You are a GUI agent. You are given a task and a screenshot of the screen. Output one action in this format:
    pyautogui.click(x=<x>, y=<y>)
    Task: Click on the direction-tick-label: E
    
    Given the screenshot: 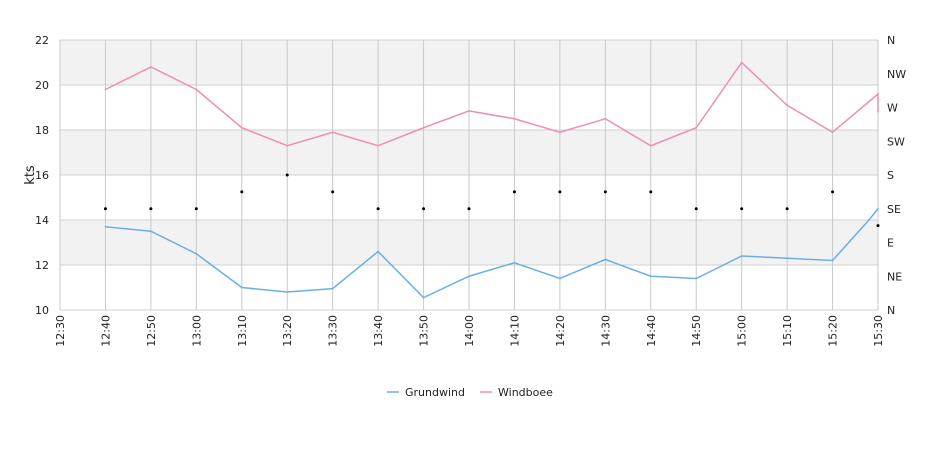 What is the action you would take?
    pyautogui.click(x=890, y=243)
    